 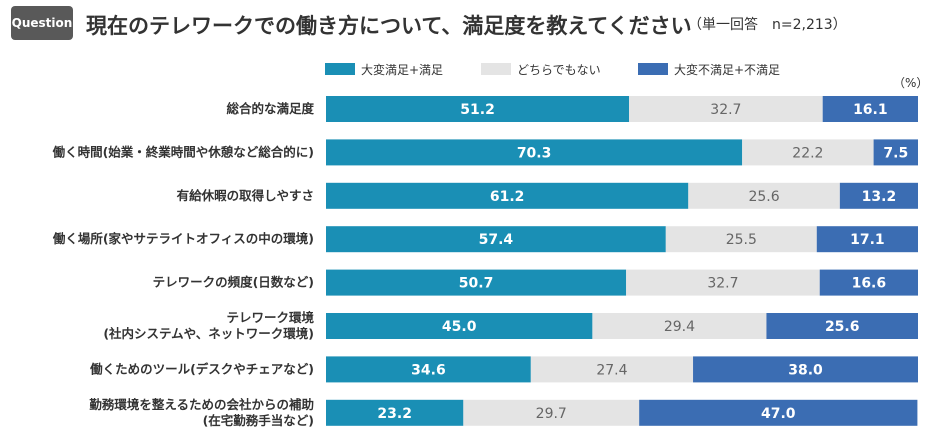 What do you see at coordinates (233, 282) in the screenshot?
I see `category-label: テレワークの頻度(日数など)` at bounding box center [233, 282].